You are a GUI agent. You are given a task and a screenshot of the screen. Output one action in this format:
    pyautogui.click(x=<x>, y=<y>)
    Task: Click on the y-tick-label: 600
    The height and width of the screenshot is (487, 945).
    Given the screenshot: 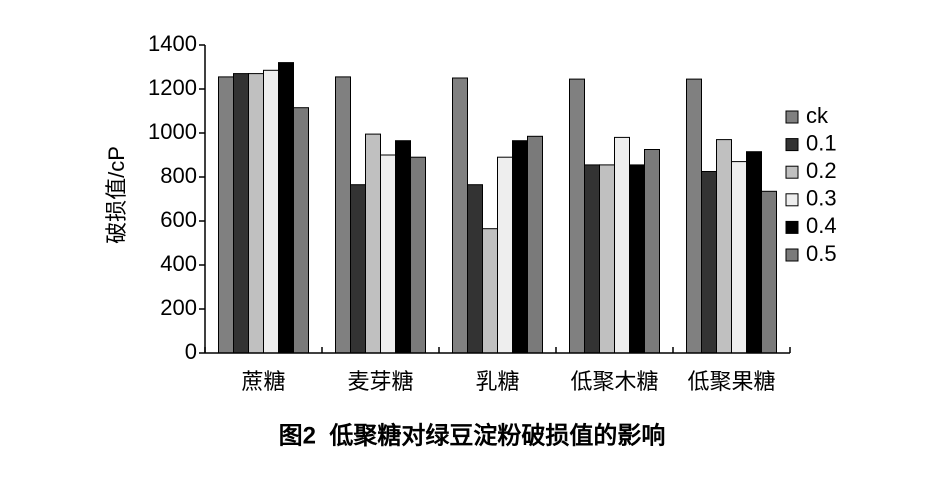 What is the action you would take?
    pyautogui.click(x=178, y=219)
    